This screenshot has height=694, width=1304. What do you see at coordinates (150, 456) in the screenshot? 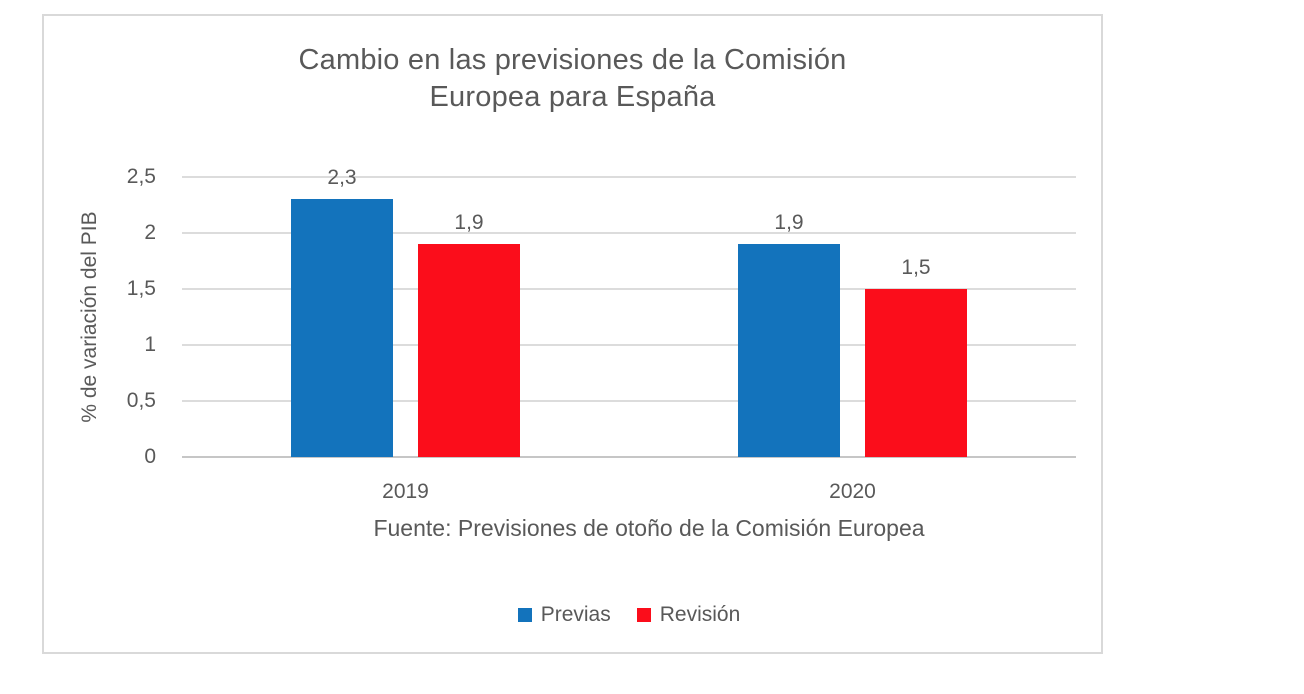
I see `y-tick-label: 0` at bounding box center [150, 456].